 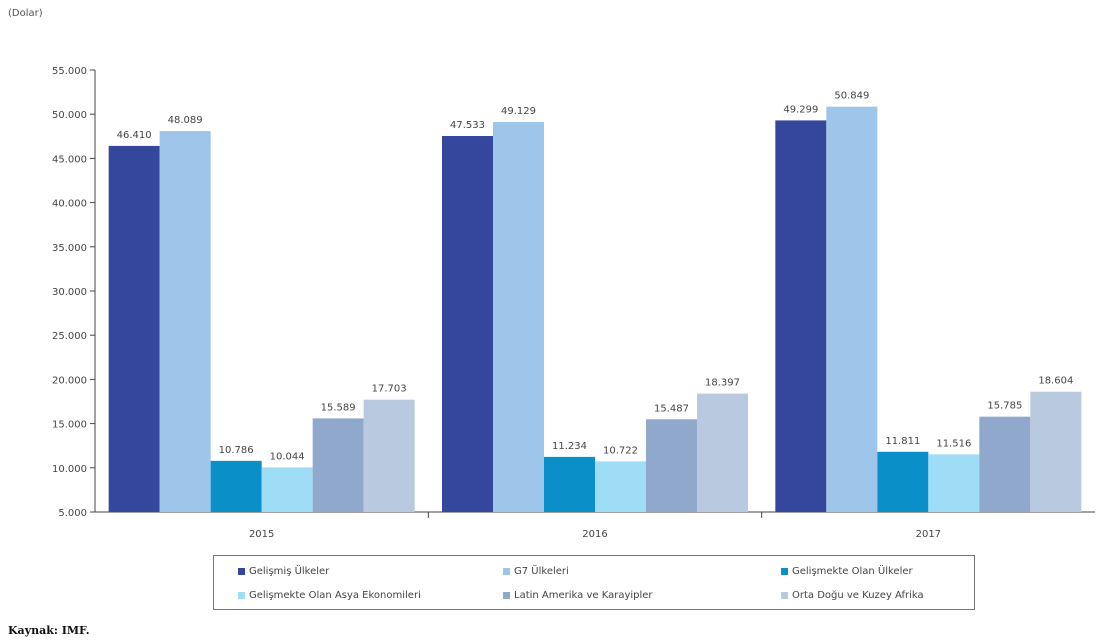 What do you see at coordinates (620, 450) in the screenshot?
I see `data-label: 10.722` at bounding box center [620, 450].